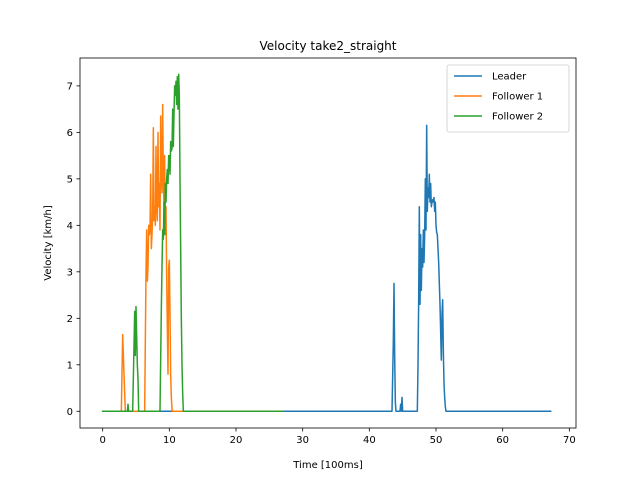 The width and height of the screenshot is (640, 480). I want to click on x-tick-label: 40, so click(369, 440).